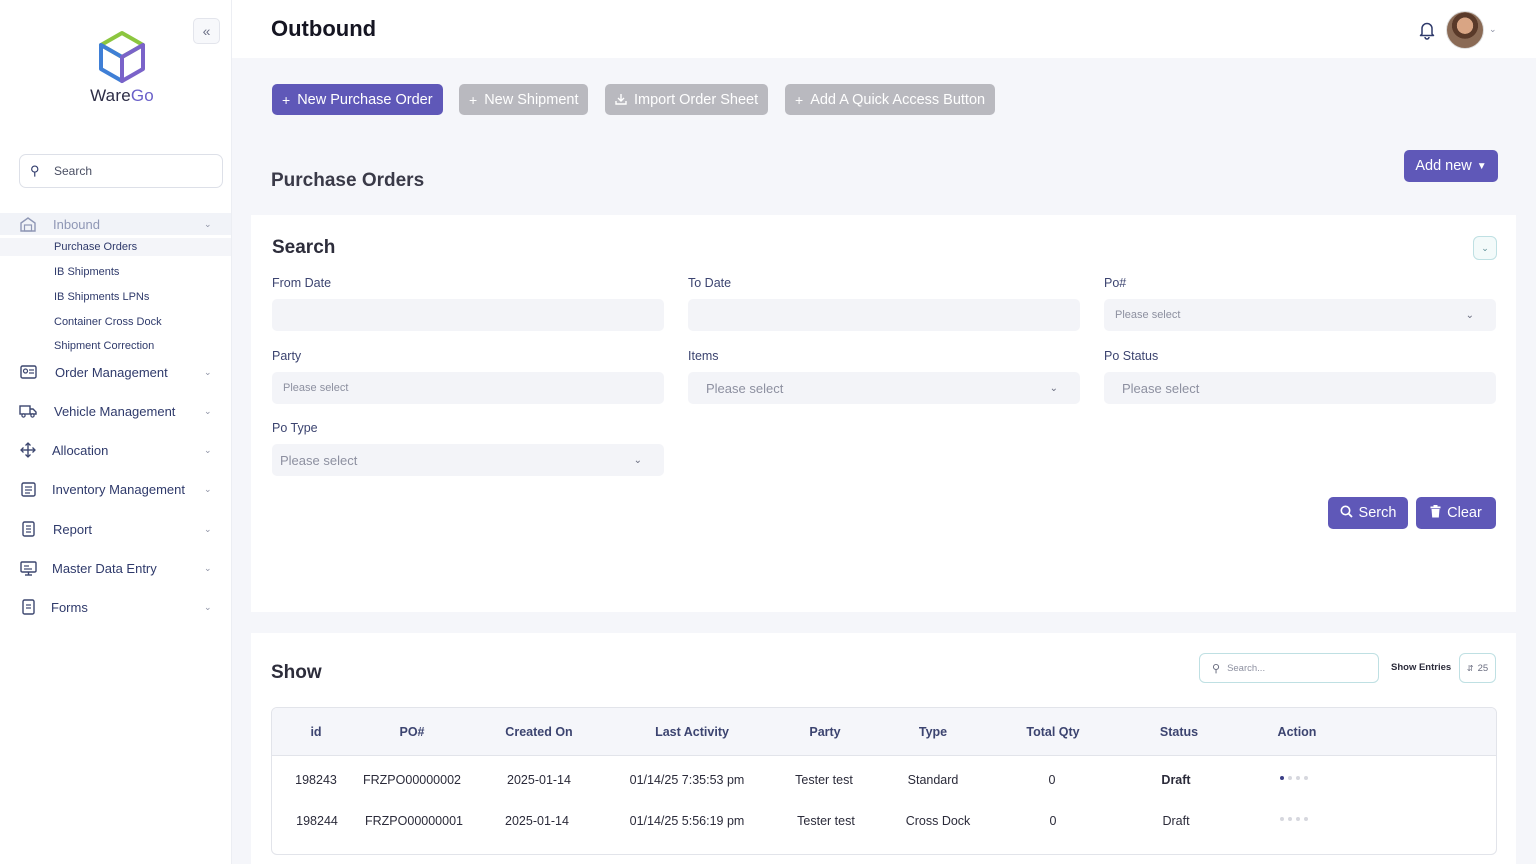 Image resolution: width=1536 pixels, height=864 pixels. What do you see at coordinates (129, 171) in the screenshot?
I see `sidebar-search-input` at bounding box center [129, 171].